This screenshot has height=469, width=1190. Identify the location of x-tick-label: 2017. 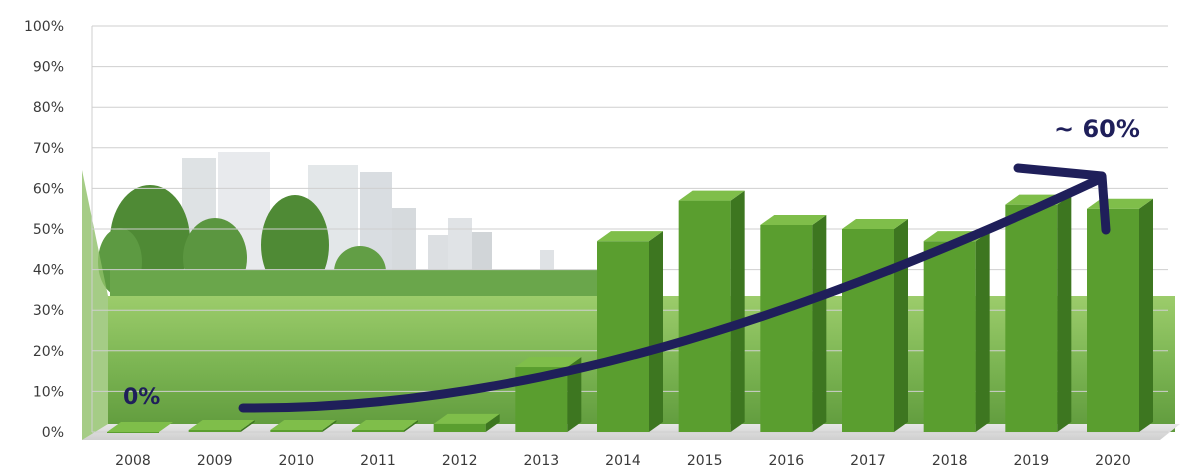
(868, 461).